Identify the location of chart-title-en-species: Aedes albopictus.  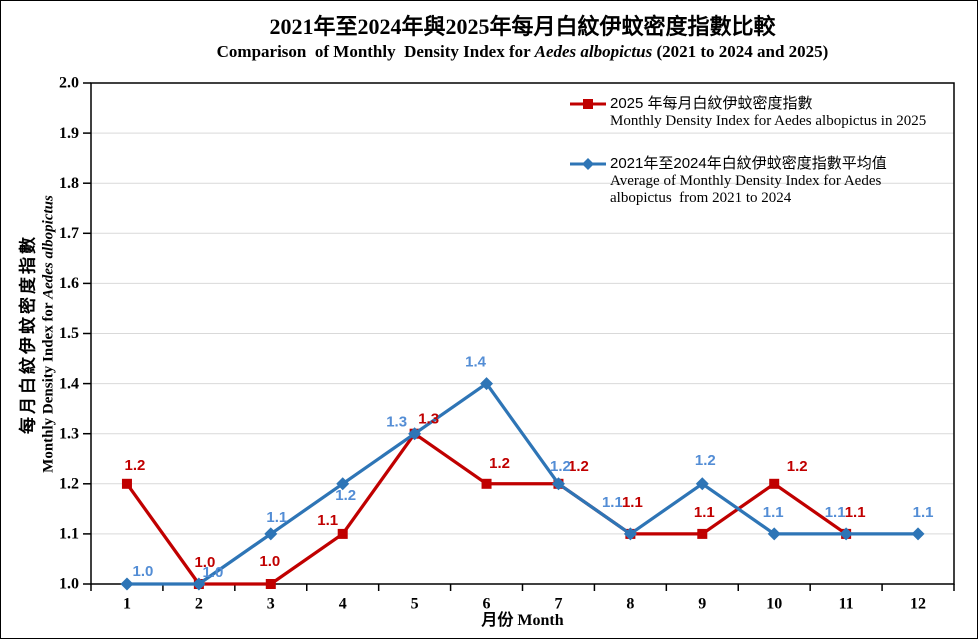
(593, 51).